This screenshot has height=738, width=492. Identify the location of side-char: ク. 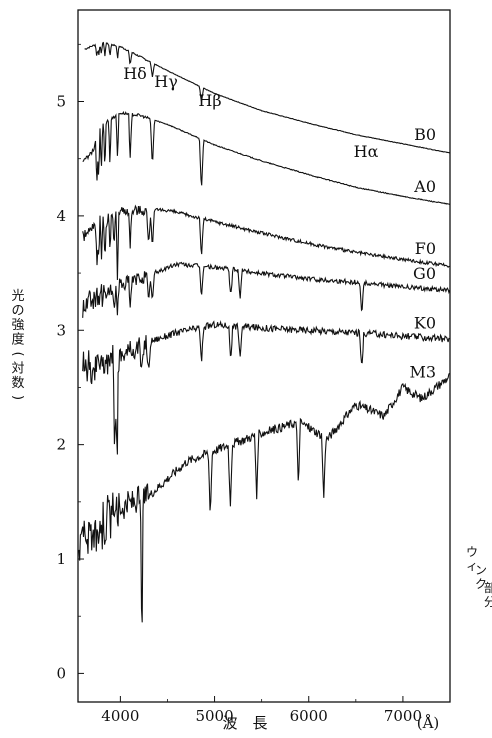
(481, 584).